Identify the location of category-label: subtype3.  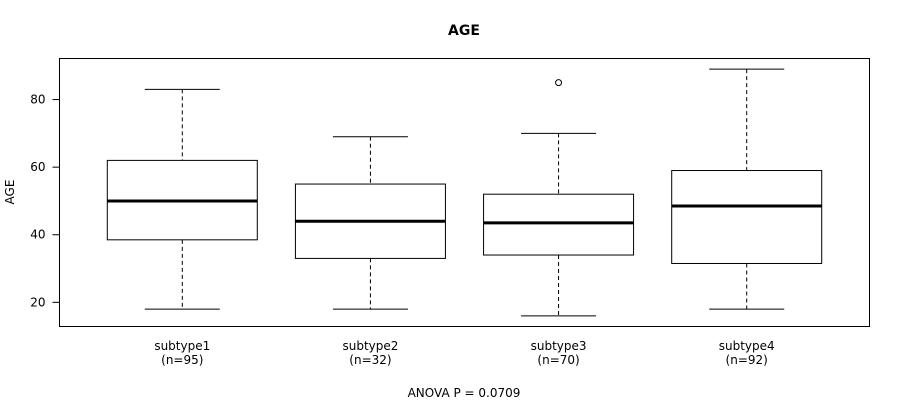
(559, 346).